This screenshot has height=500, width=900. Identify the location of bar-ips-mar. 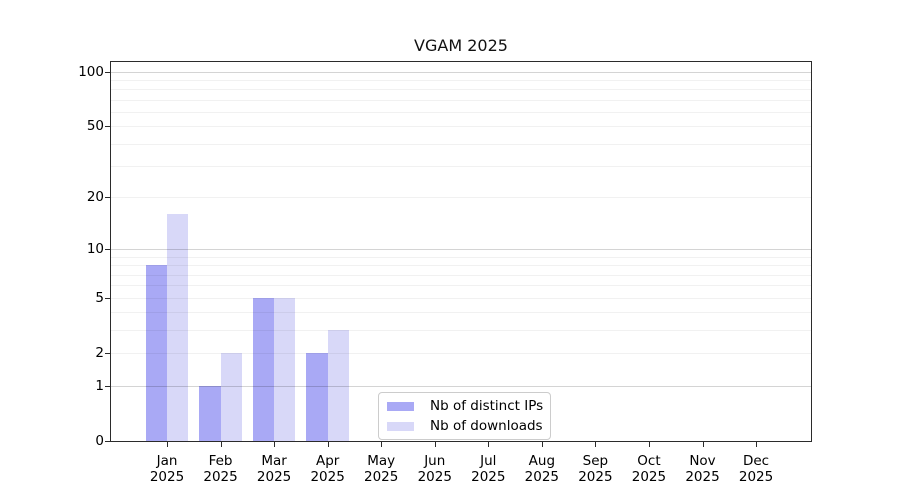
(263, 369).